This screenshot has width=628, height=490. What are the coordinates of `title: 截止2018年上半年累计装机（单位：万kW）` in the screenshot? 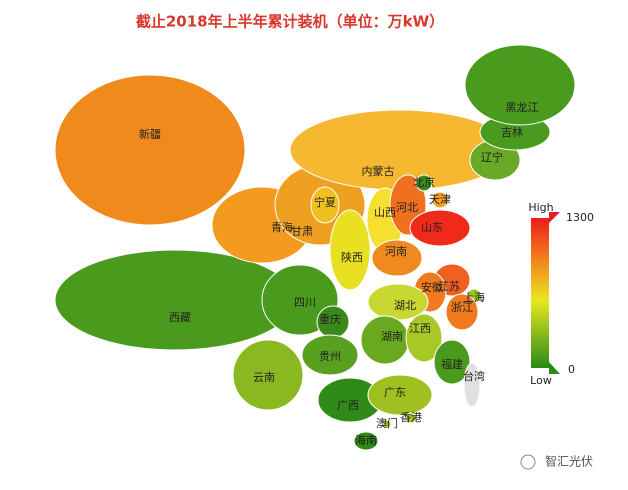 It's located at (290, 22).